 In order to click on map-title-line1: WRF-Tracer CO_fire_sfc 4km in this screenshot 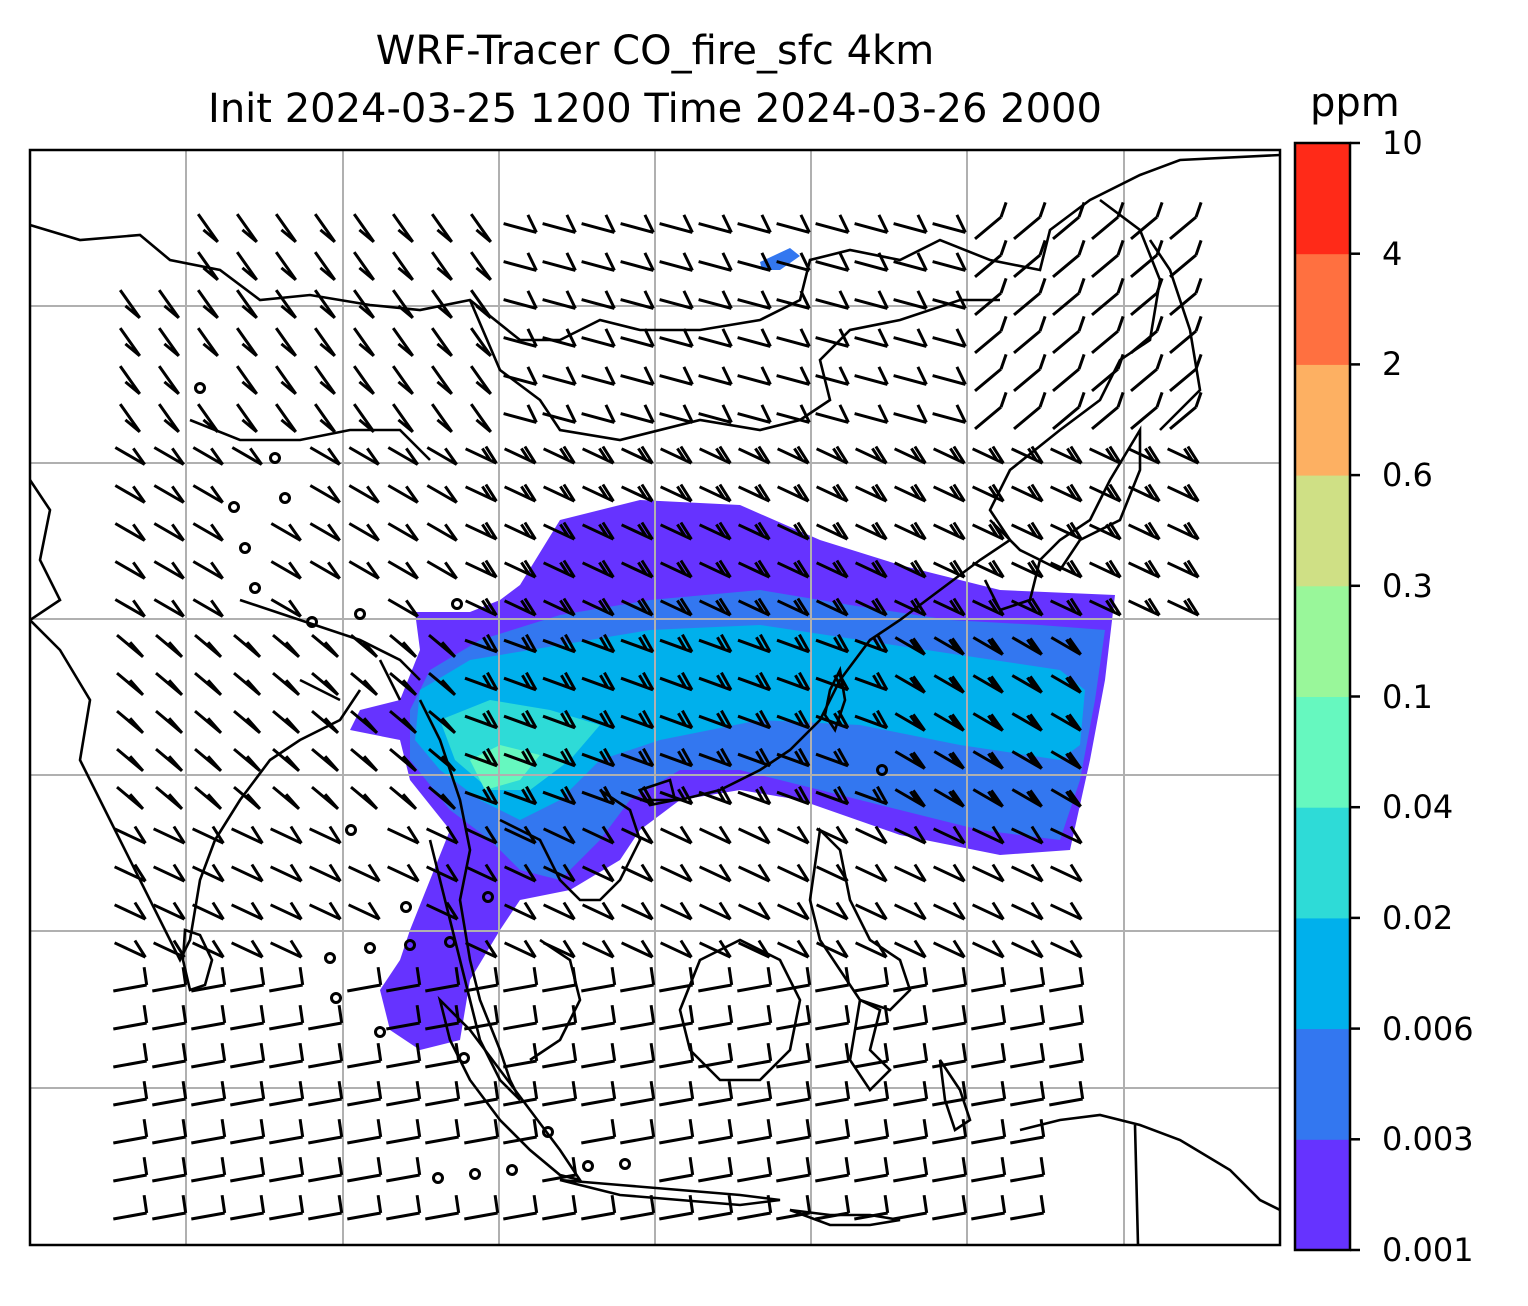, I will do `click(655, 51)`.